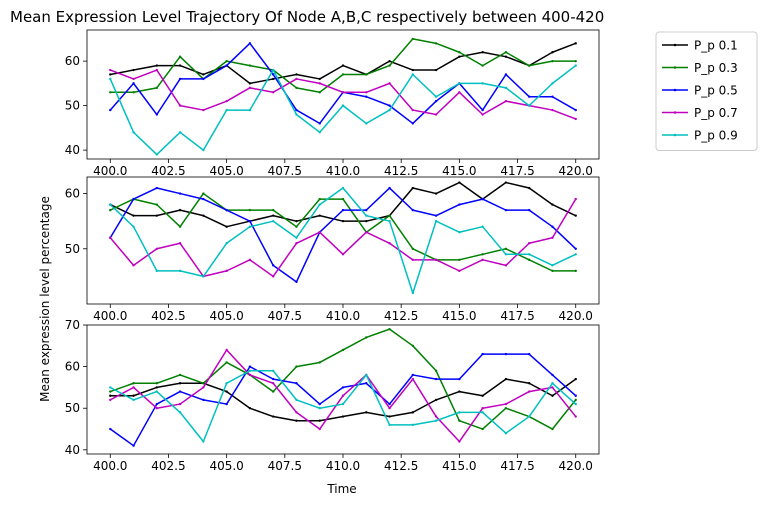 Image resolution: width=767 pixels, height=506 pixels. What do you see at coordinates (459, 171) in the screenshot?
I see `x-tick-label: 415.0` at bounding box center [459, 171].